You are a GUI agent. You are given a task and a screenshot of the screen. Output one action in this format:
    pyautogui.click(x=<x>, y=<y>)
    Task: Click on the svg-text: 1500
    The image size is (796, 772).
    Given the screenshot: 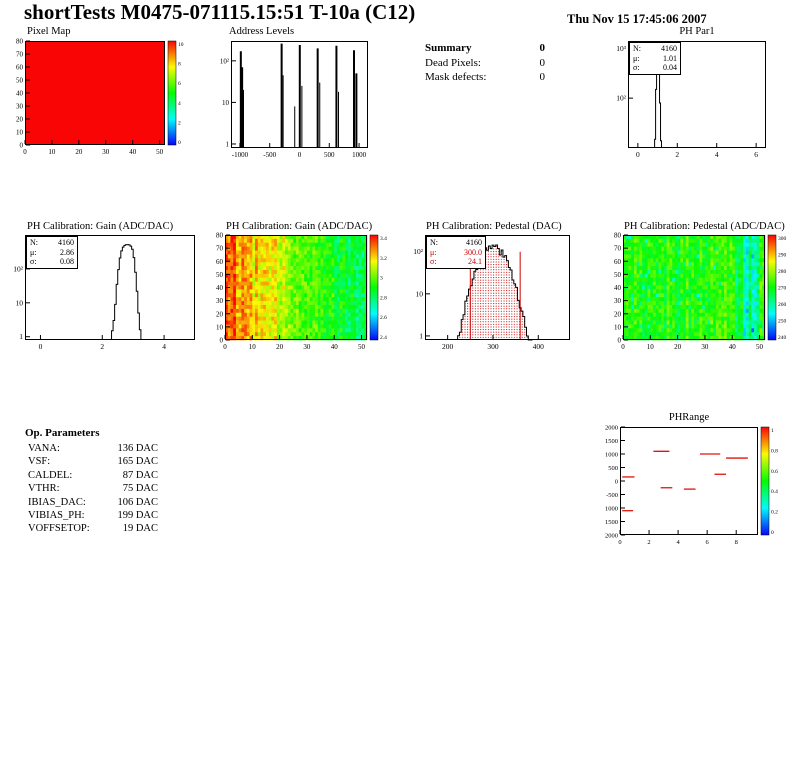 What is the action you would take?
    pyautogui.click(x=611, y=522)
    